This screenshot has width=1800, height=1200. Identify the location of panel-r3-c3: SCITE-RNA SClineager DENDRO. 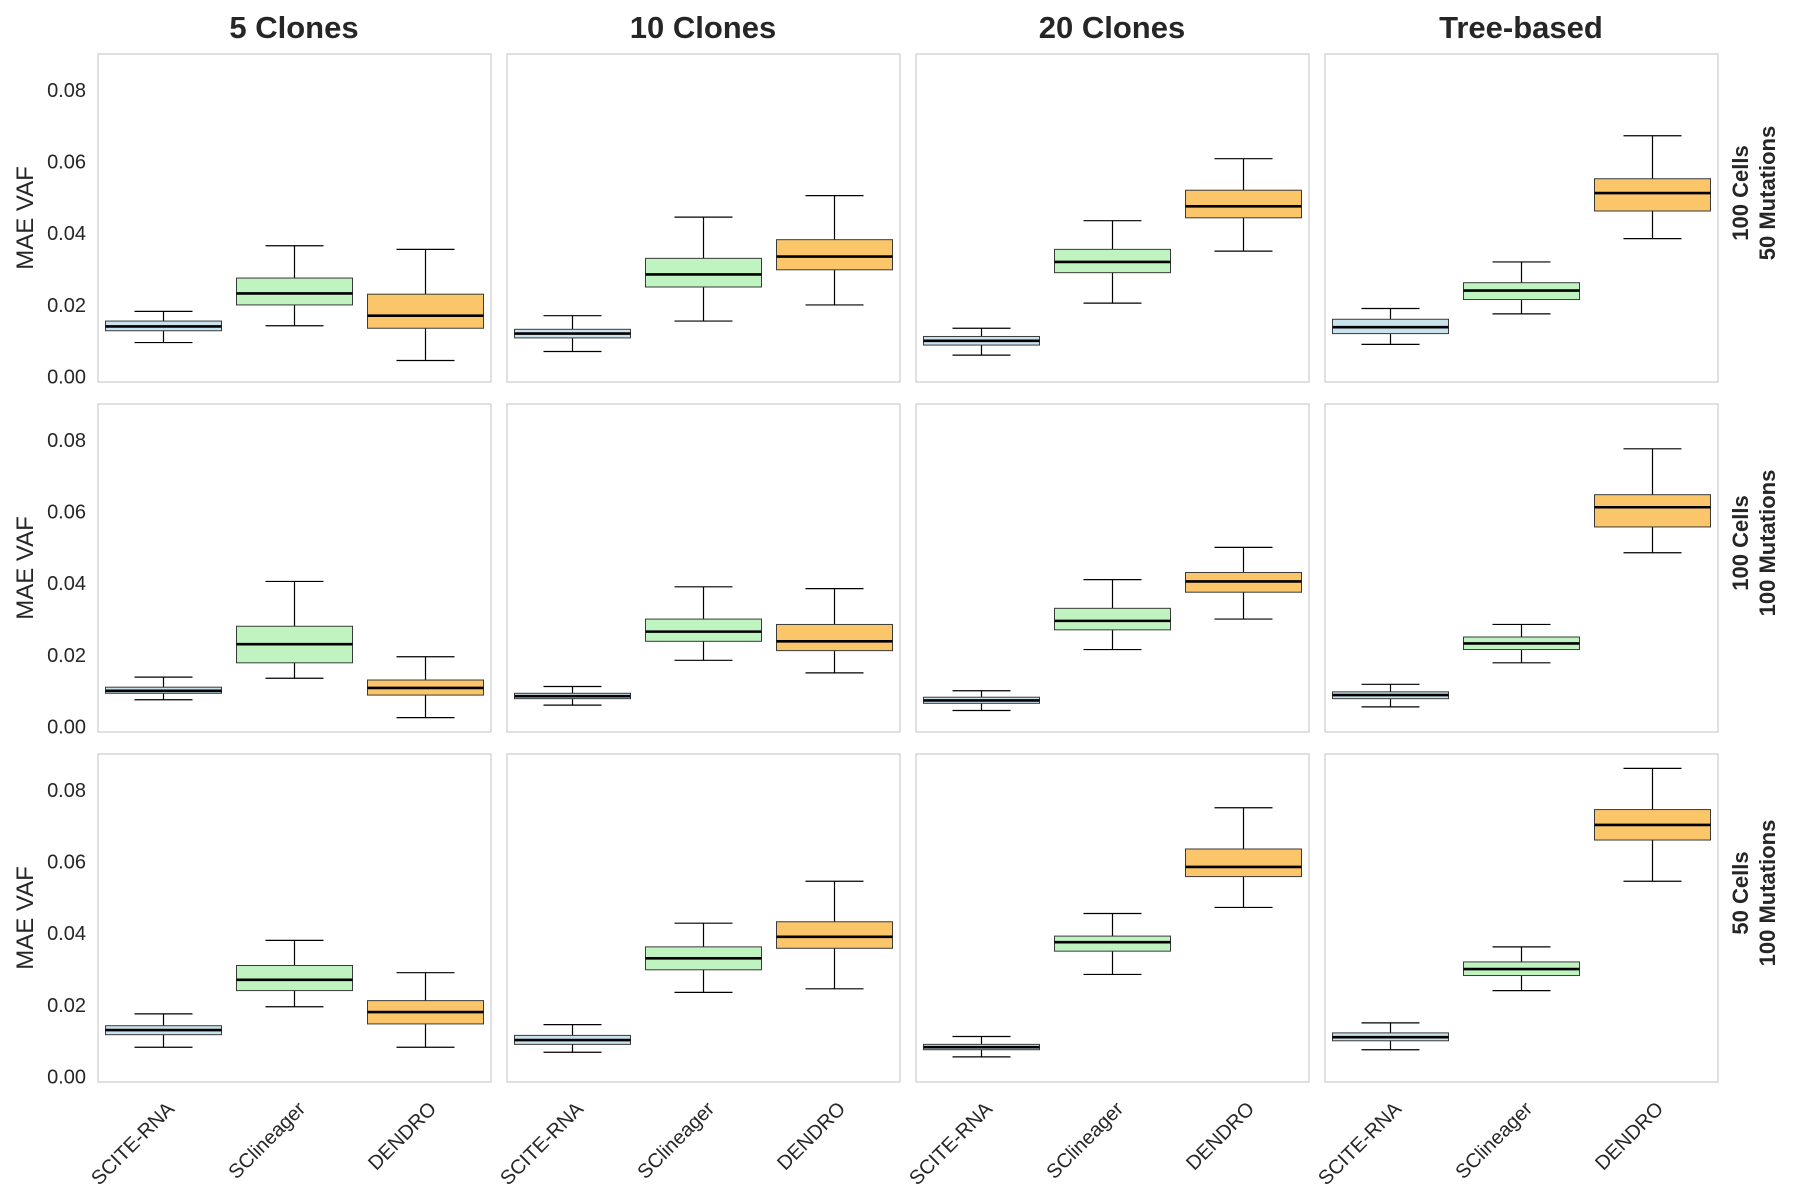
(1107, 971).